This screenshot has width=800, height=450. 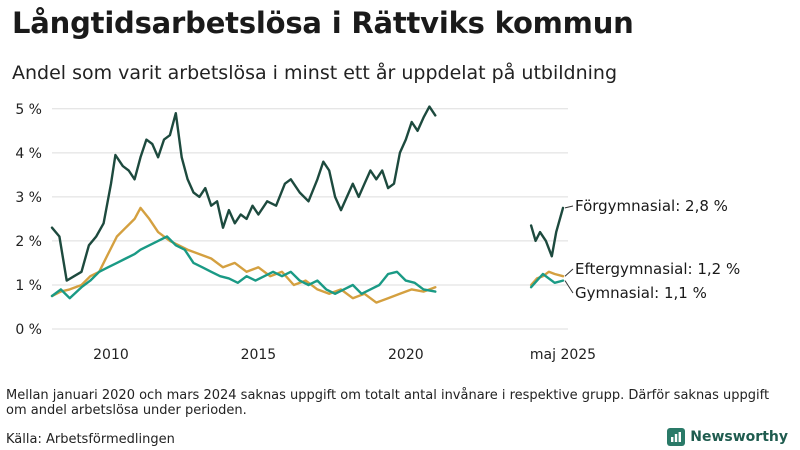 What do you see at coordinates (90, 439) in the screenshot?
I see `source-text: Källa: Arbetsförmedlingen` at bounding box center [90, 439].